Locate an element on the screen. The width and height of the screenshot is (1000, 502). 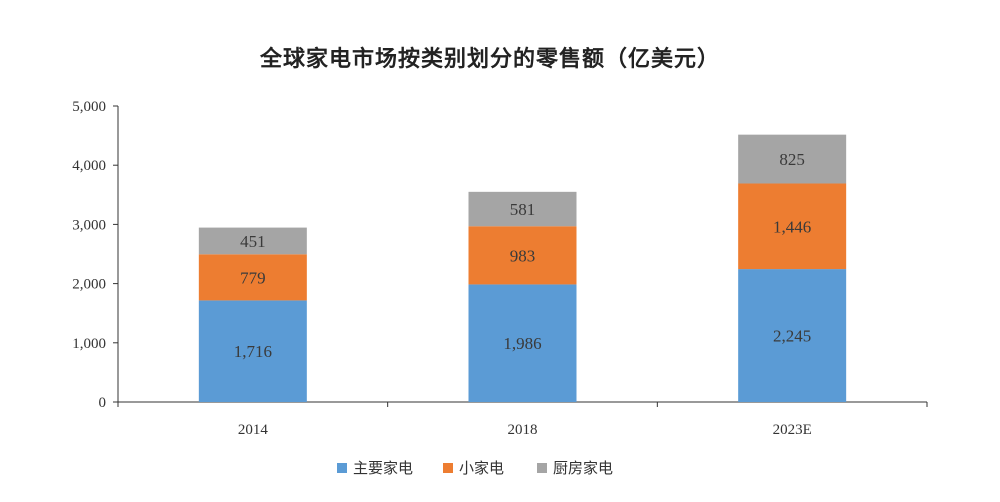
data-label: 1,986 is located at coordinates (522, 343).